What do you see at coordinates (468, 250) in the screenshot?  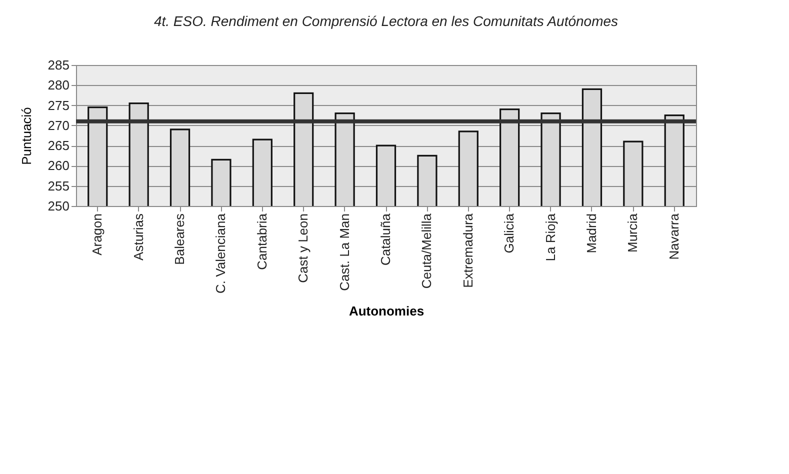 I see `x-tick-label: Extremadura` at bounding box center [468, 250].